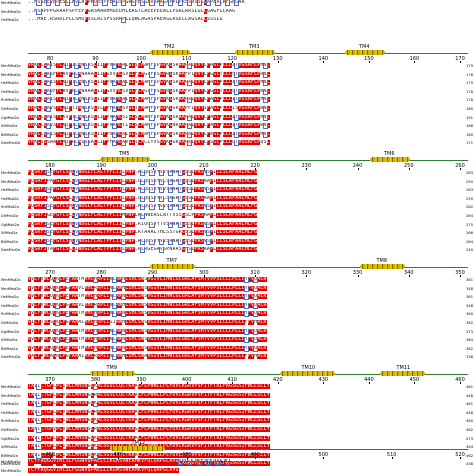  I want to click on position-number: 370, so click(50, 380).